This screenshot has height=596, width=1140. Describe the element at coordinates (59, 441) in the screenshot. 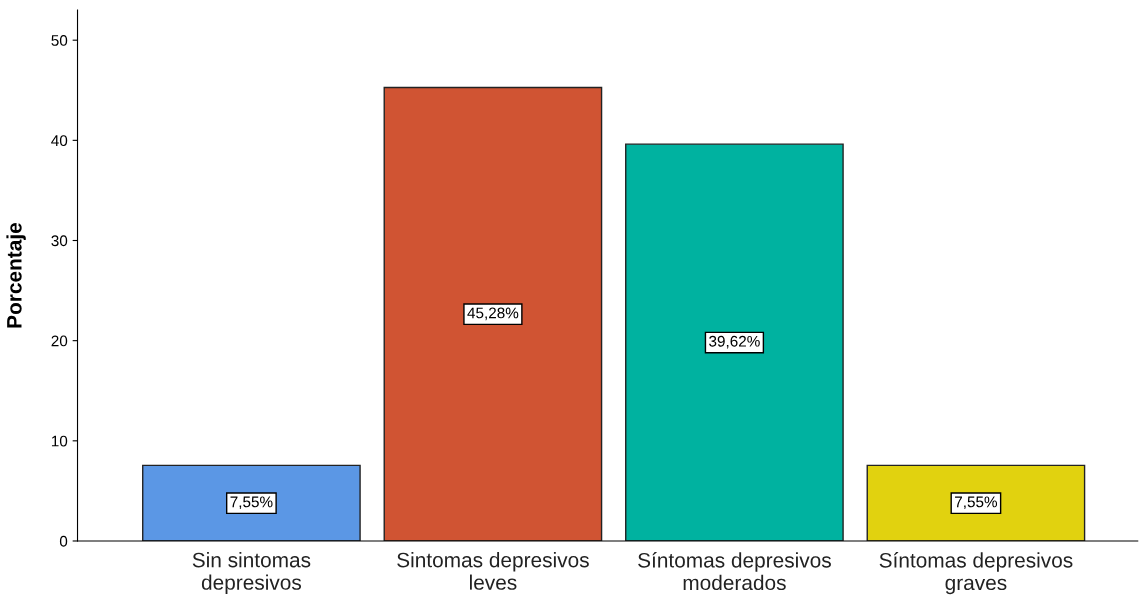

I see `y-tick-label: 10` at that location.